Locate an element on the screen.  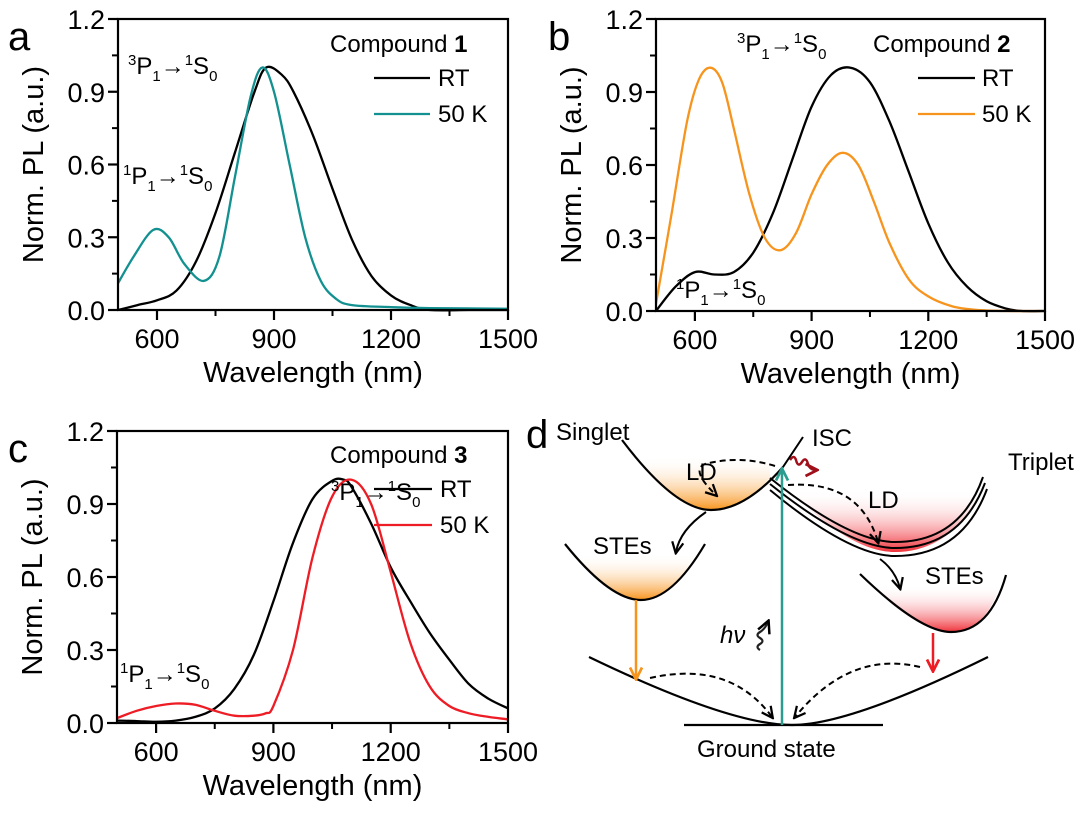
ld-triplet-arrow is located at coordinates (832, 512).